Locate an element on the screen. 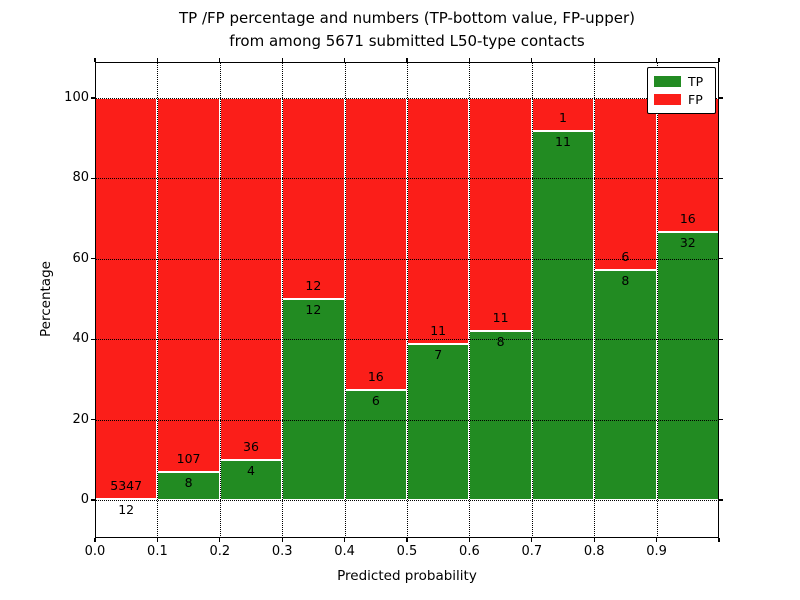 The image size is (800, 600). legend-item-fp: FP is located at coordinates (681, 99).